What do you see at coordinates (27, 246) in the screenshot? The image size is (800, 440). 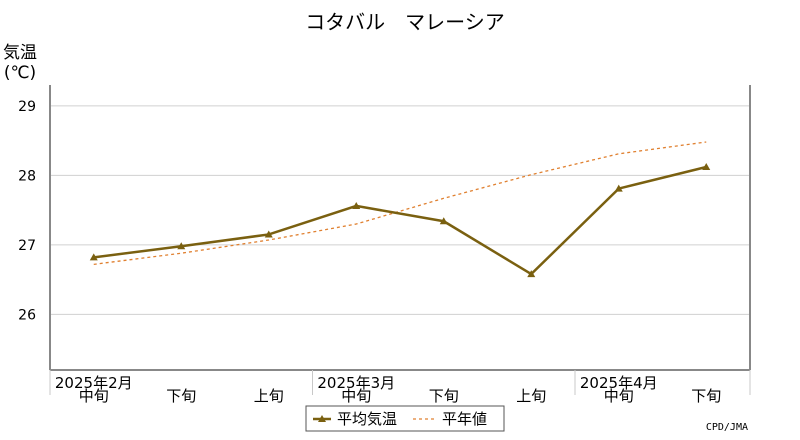 I see `y-tick-label: 27` at bounding box center [27, 246].